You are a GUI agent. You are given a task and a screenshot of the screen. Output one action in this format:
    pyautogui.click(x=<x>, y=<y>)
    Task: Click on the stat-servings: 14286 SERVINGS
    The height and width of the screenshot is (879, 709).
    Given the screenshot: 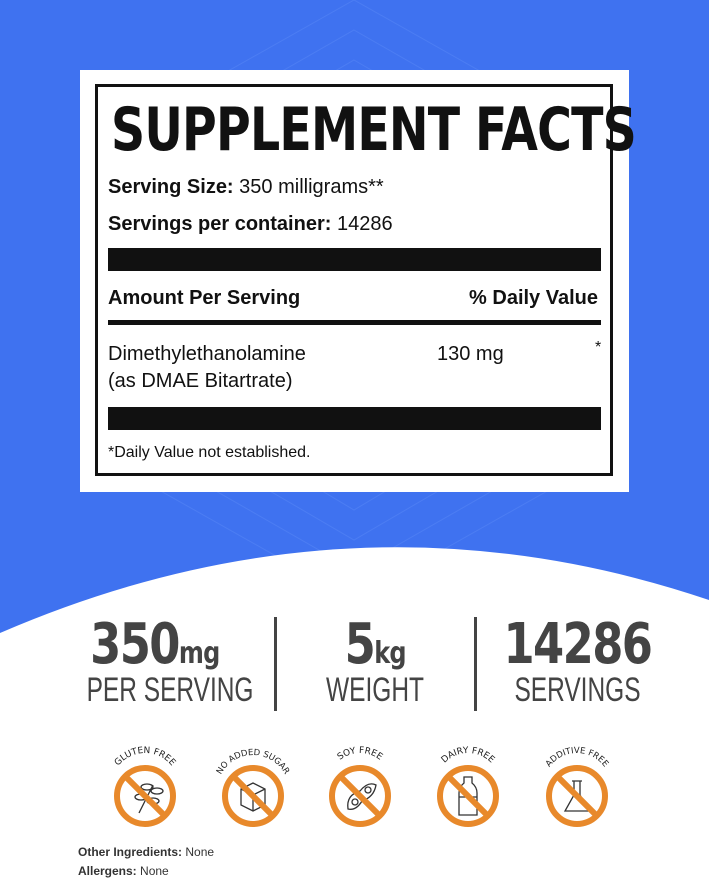 What is the action you would take?
    pyautogui.click(x=577, y=661)
    